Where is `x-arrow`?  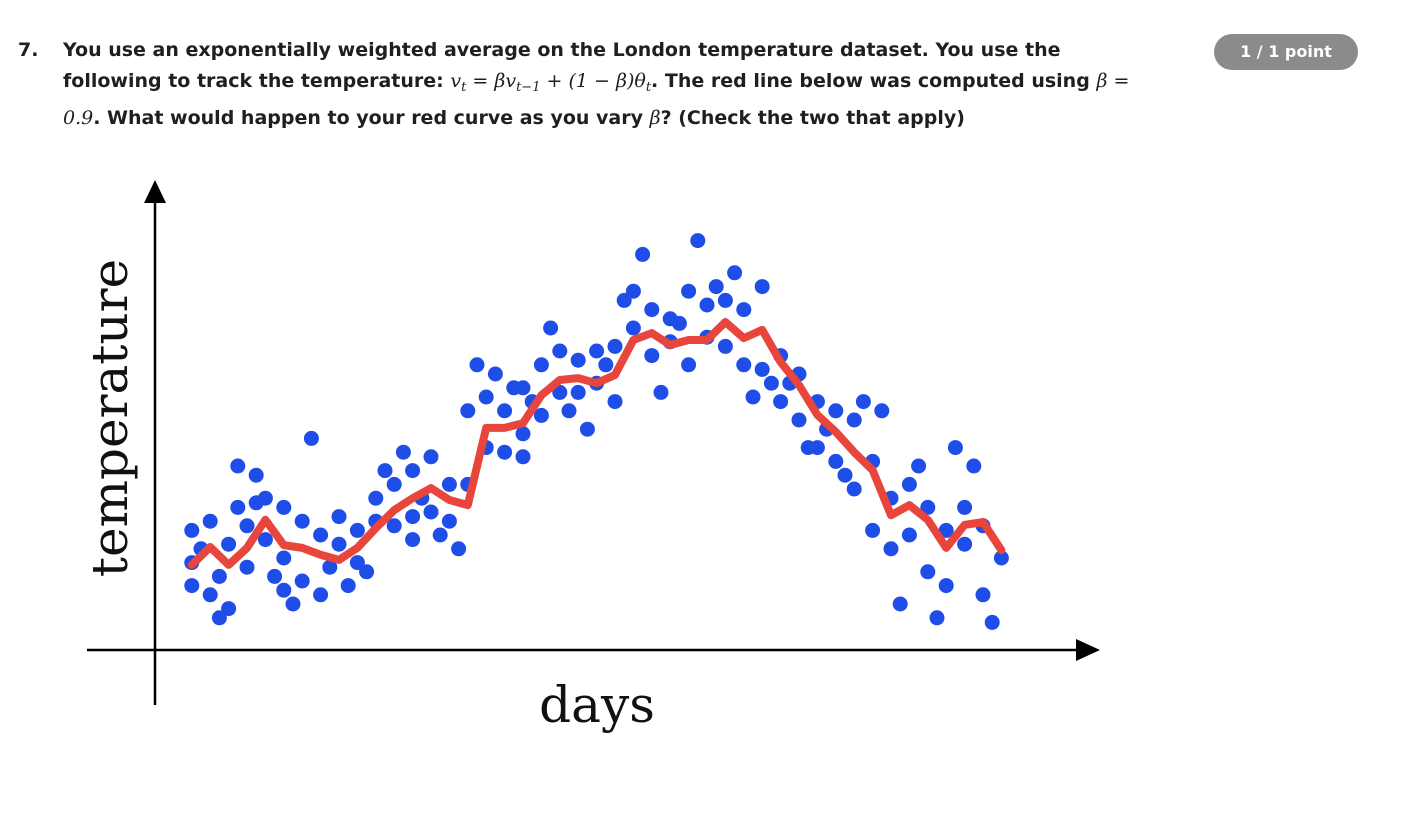
x-arrow is located at coordinates (1088, 650).